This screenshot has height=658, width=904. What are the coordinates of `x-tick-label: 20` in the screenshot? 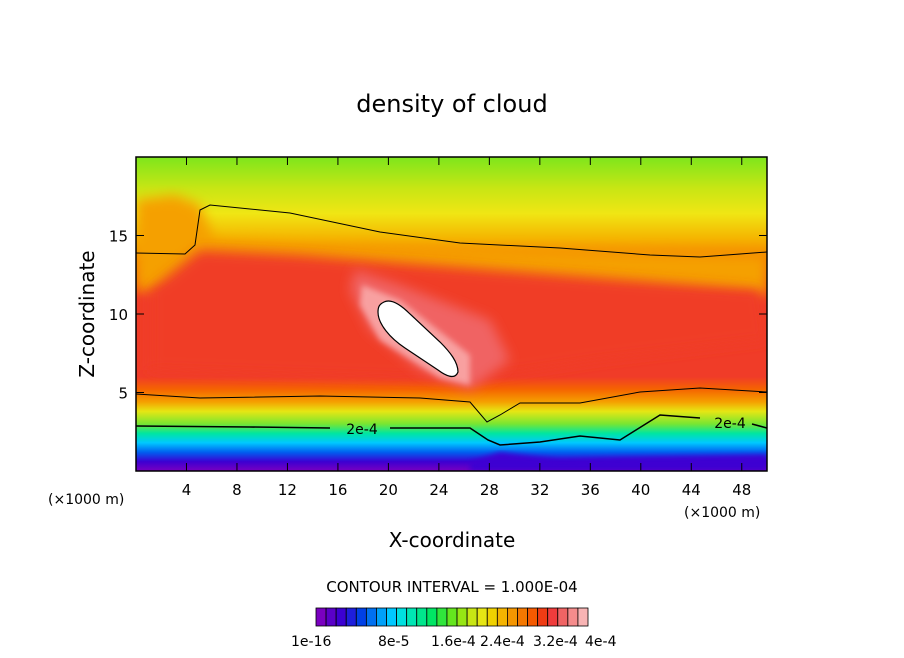 It's located at (388, 490).